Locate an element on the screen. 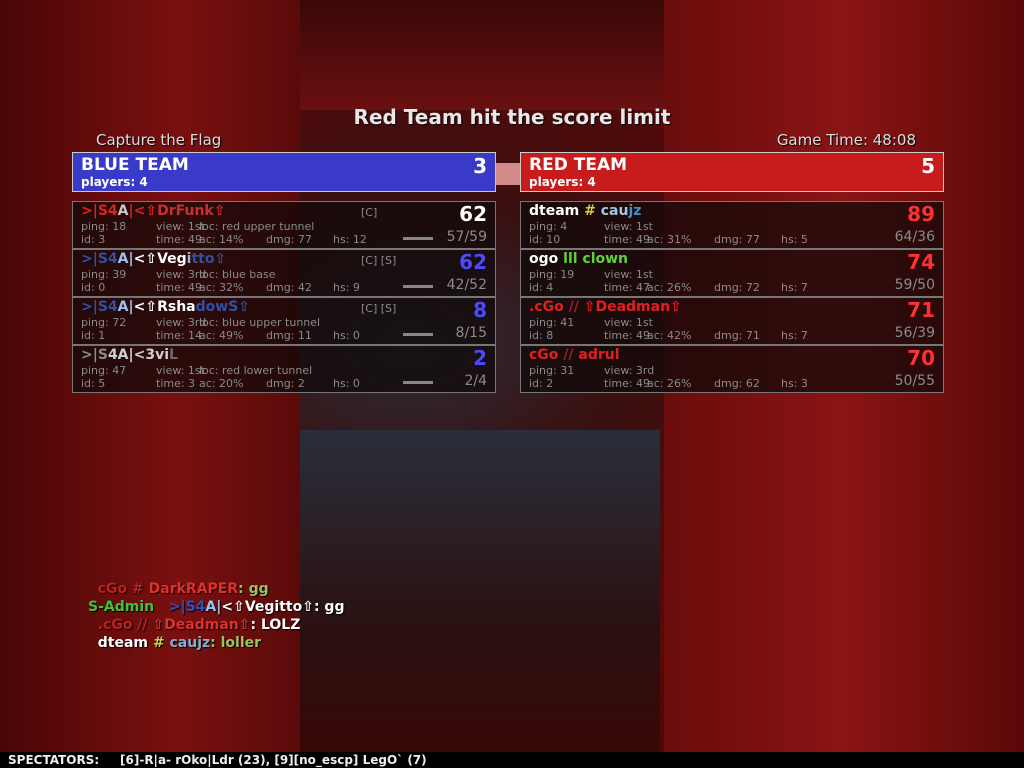  name-segment: ⇧Deadman⇧ is located at coordinates (201, 625).